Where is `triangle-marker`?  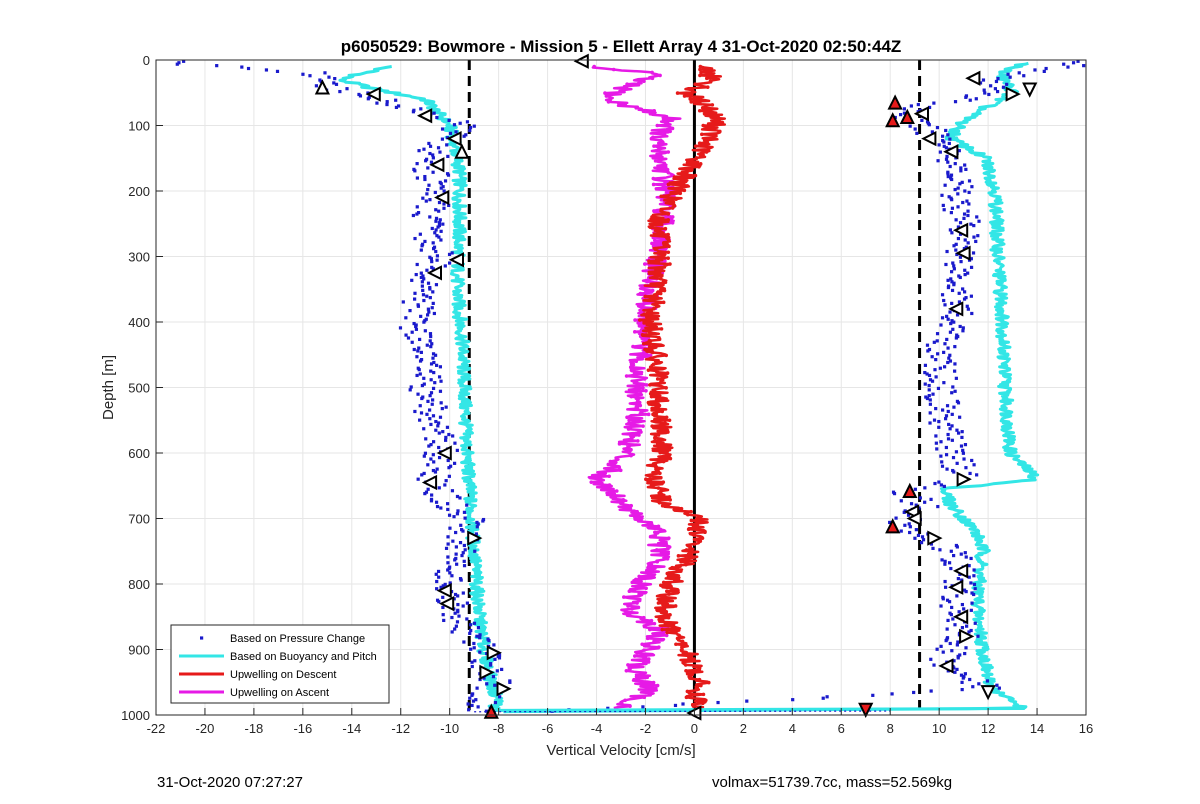 triangle-marker is located at coordinates (454, 138).